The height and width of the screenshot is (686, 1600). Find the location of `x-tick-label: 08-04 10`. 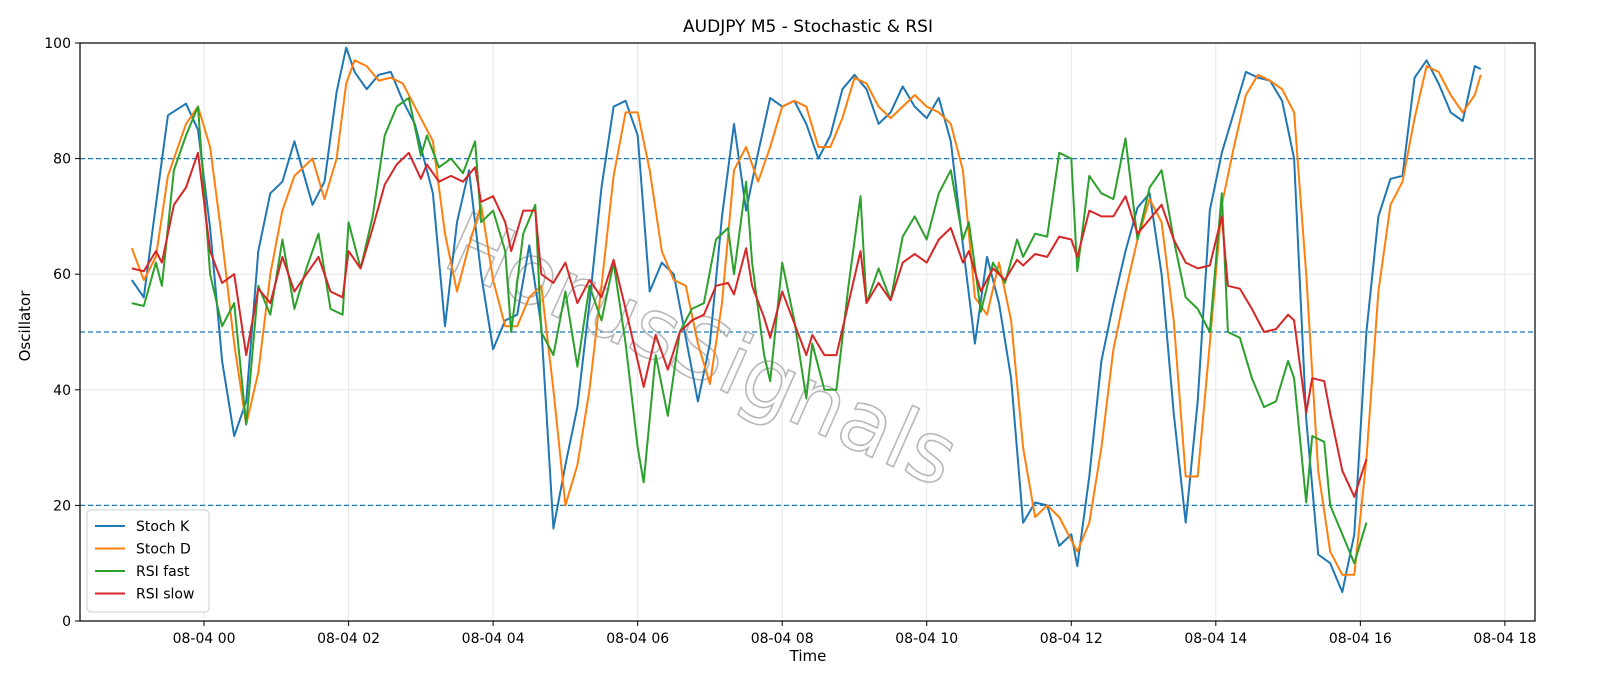

x-tick-label: 08-04 10 is located at coordinates (926, 639).